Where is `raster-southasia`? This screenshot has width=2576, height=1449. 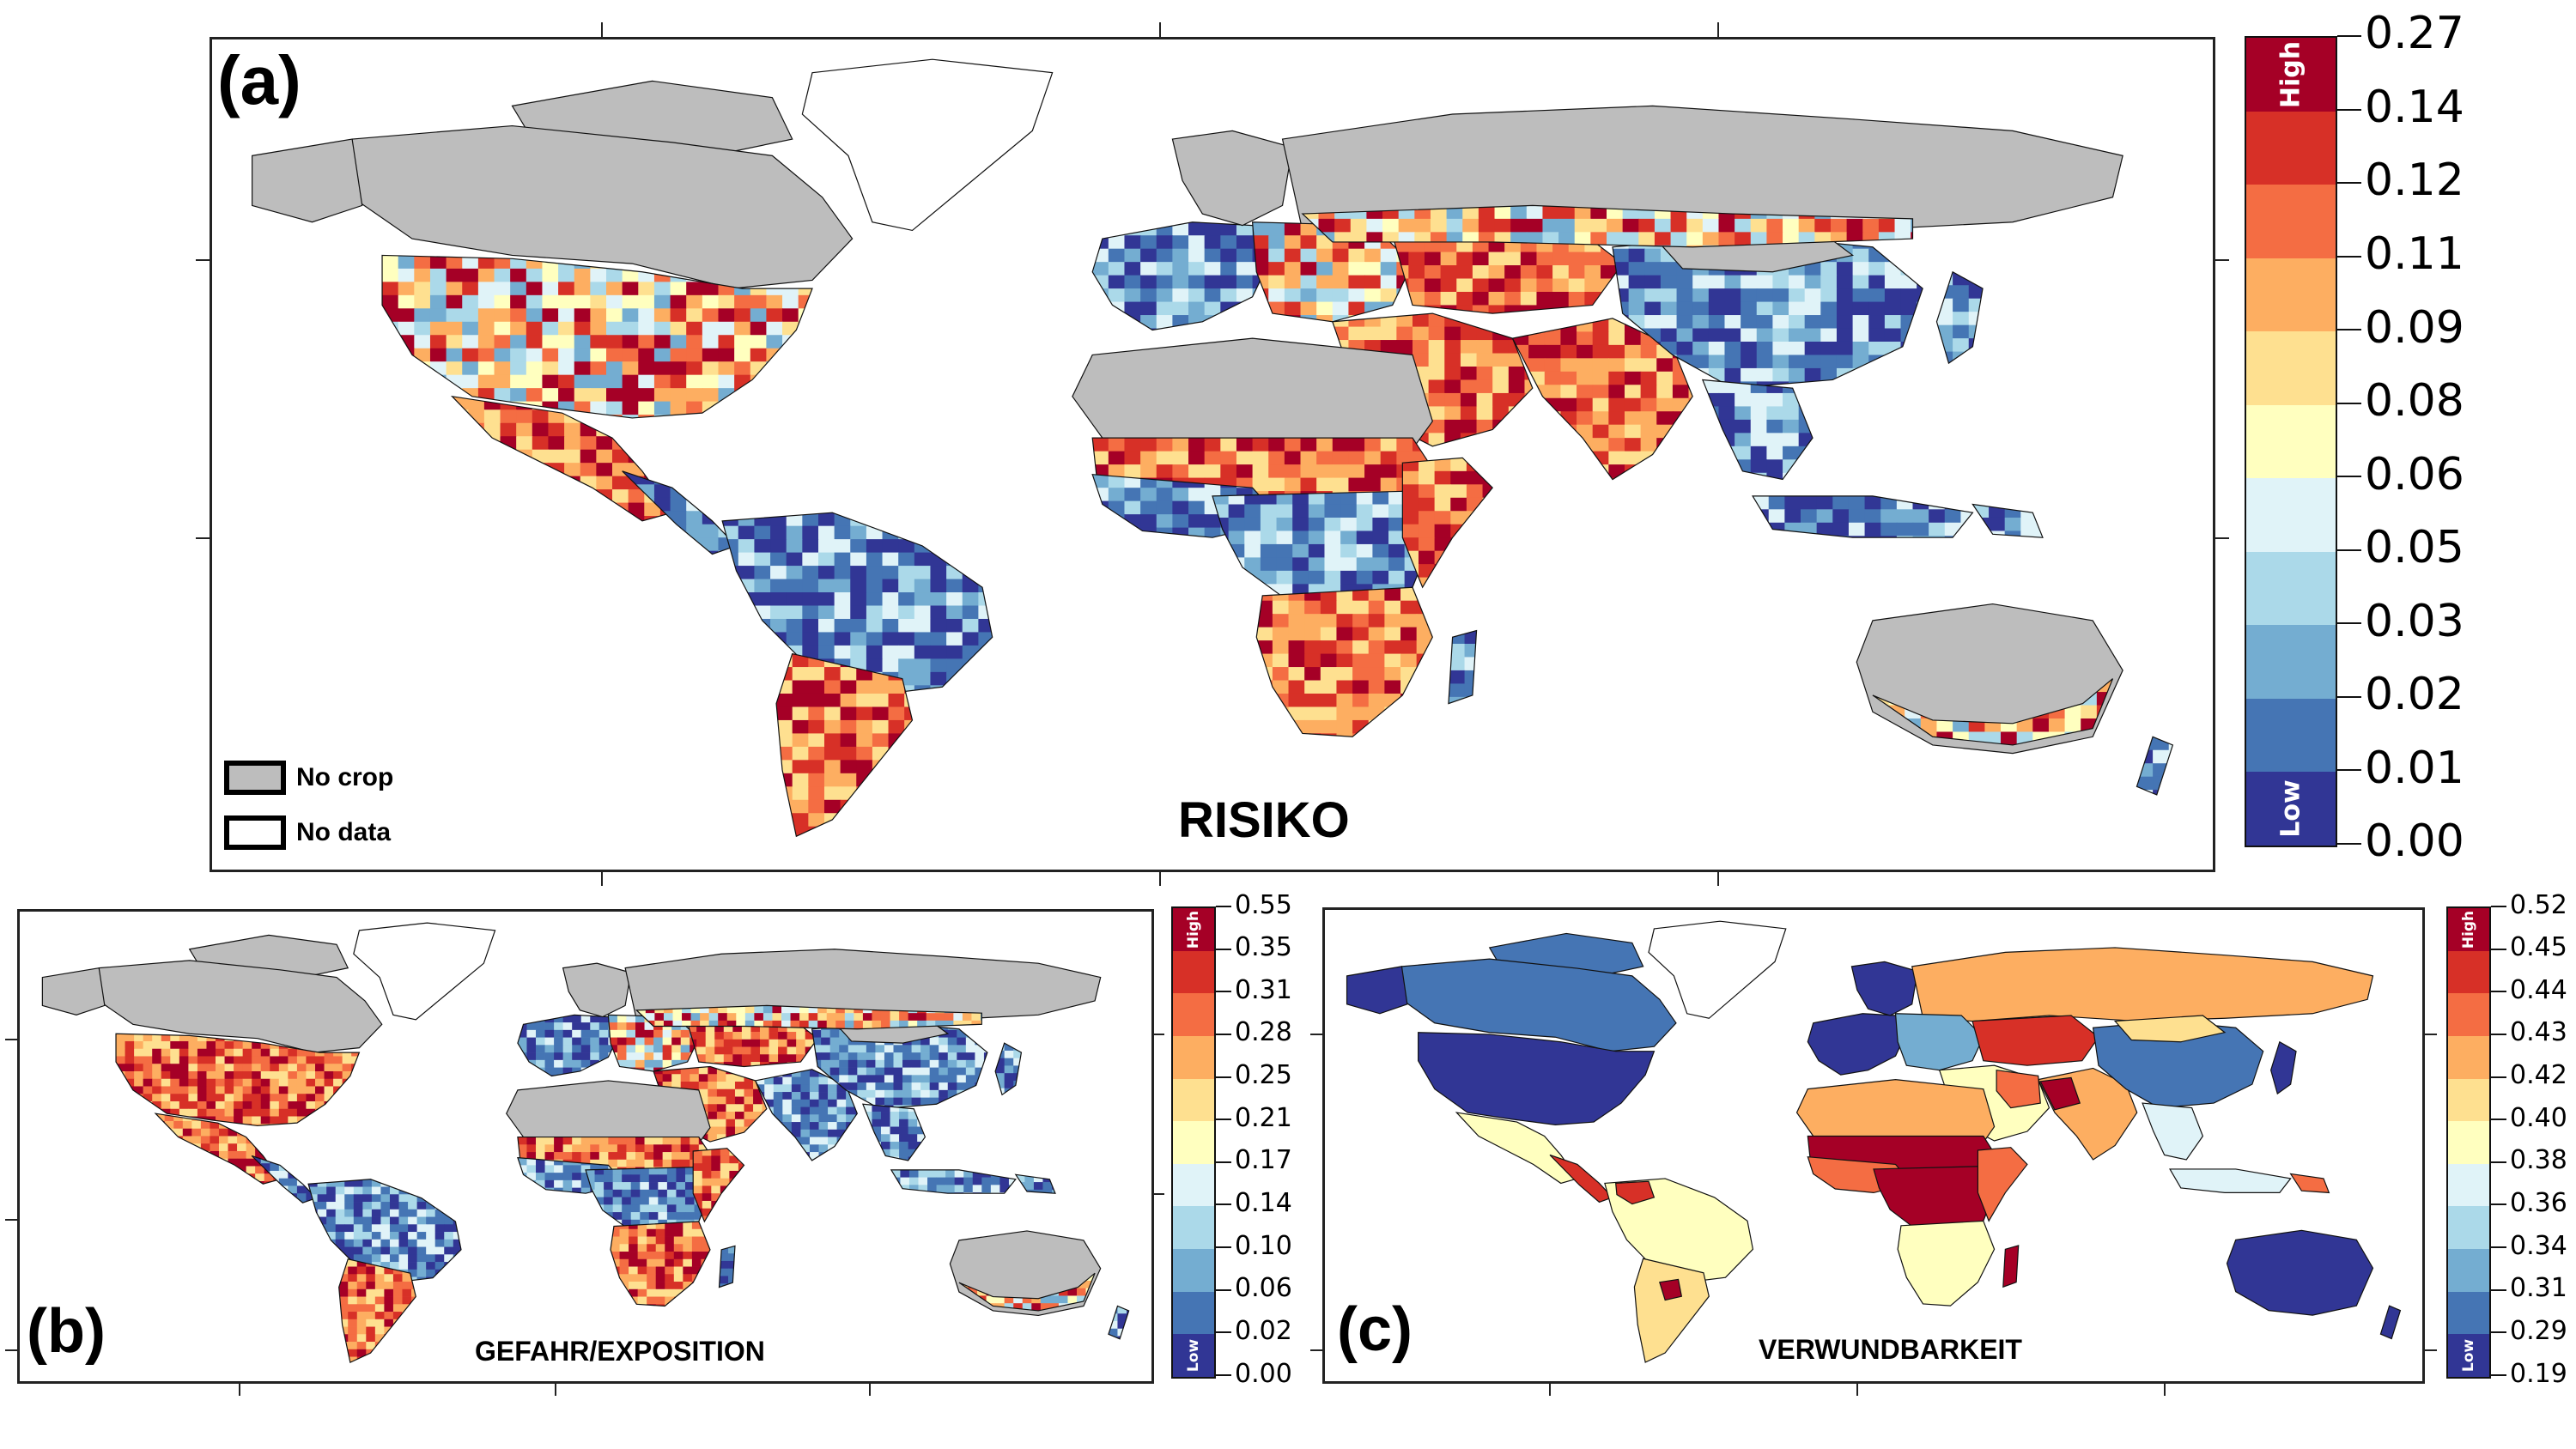 raster-southasia is located at coordinates (806, 1115).